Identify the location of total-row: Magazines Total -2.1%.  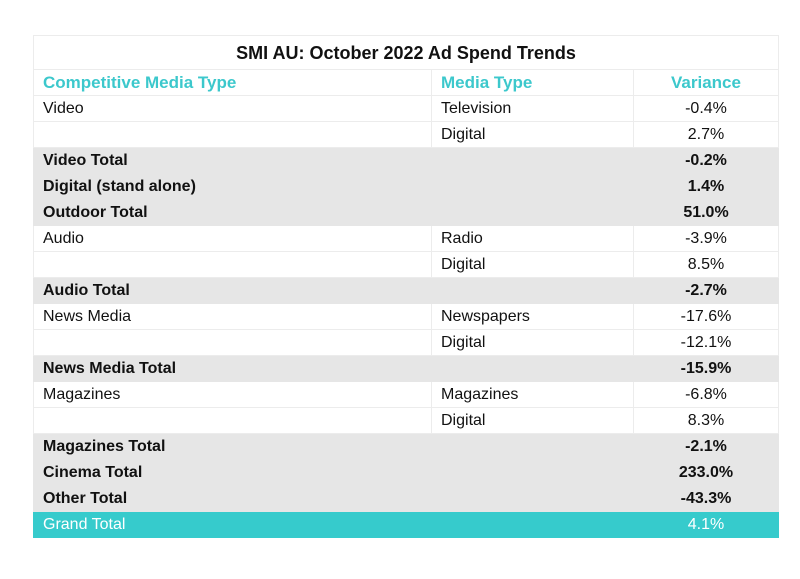
(406, 446).